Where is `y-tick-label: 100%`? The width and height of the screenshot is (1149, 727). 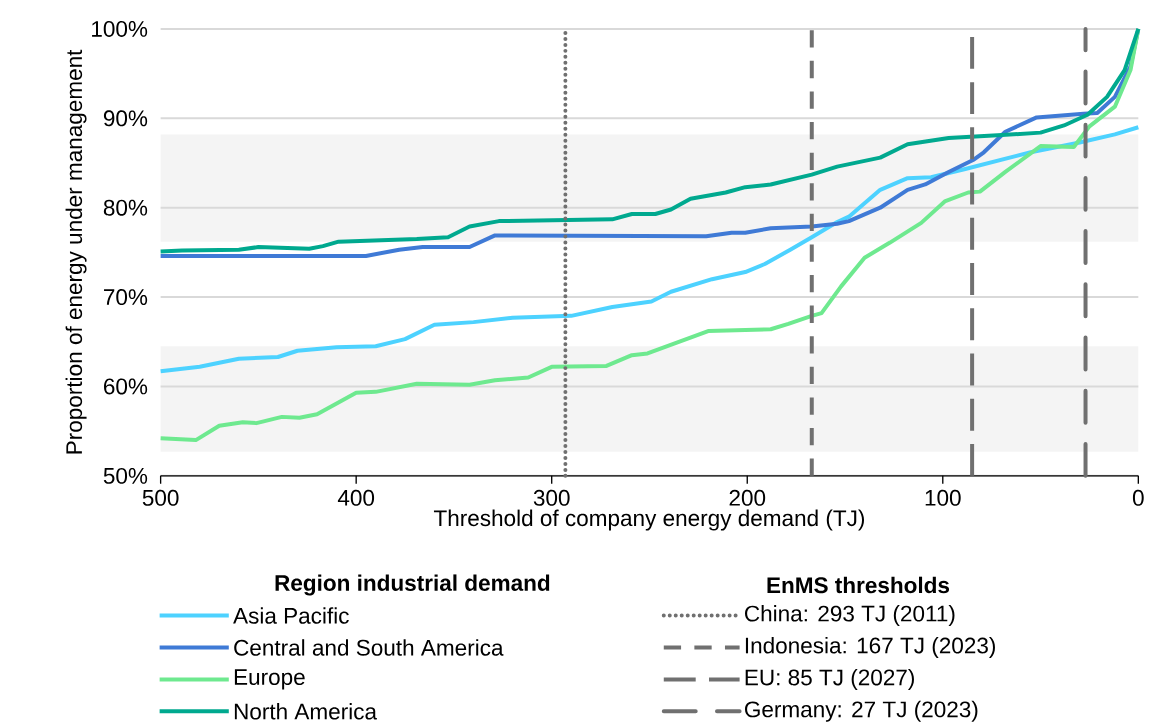
y-tick-label: 100% is located at coordinates (120, 28).